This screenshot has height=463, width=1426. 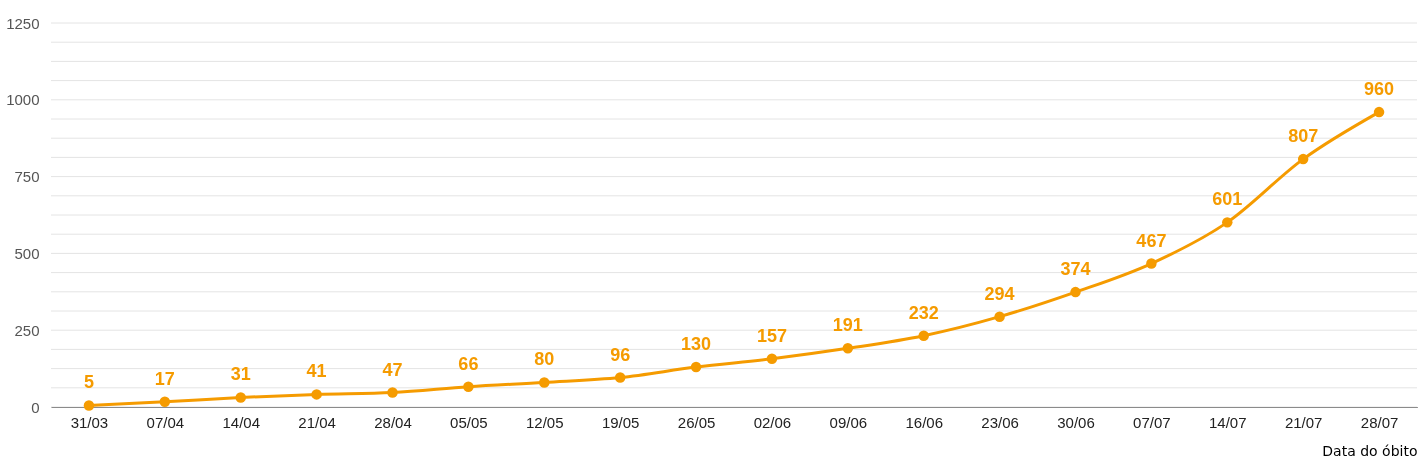 I want to click on data-label: 5, so click(x=88, y=382).